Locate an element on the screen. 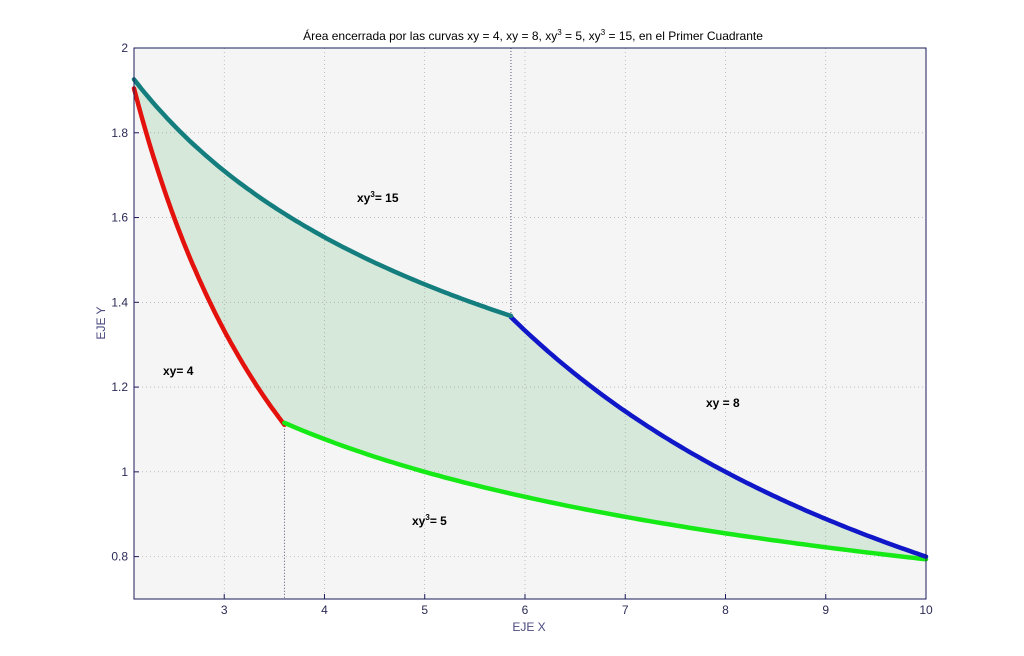 This screenshot has width=1024, height=656. y-tick-label: 2 is located at coordinates (124, 48).